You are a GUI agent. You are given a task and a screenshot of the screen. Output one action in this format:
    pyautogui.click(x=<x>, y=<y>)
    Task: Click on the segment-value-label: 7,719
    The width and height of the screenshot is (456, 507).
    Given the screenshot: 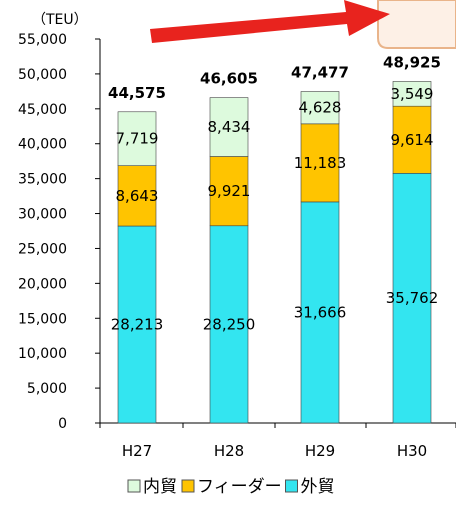 What is the action you would take?
    pyautogui.click(x=137, y=139)
    